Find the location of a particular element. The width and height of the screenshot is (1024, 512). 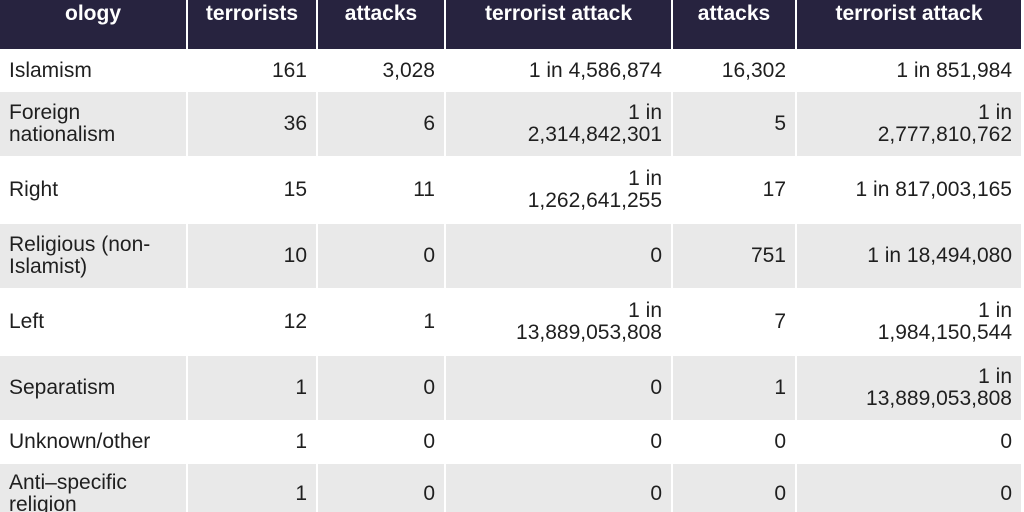

table-row: Unknown/other 1 0 0 0 0 is located at coordinates (510, 441).